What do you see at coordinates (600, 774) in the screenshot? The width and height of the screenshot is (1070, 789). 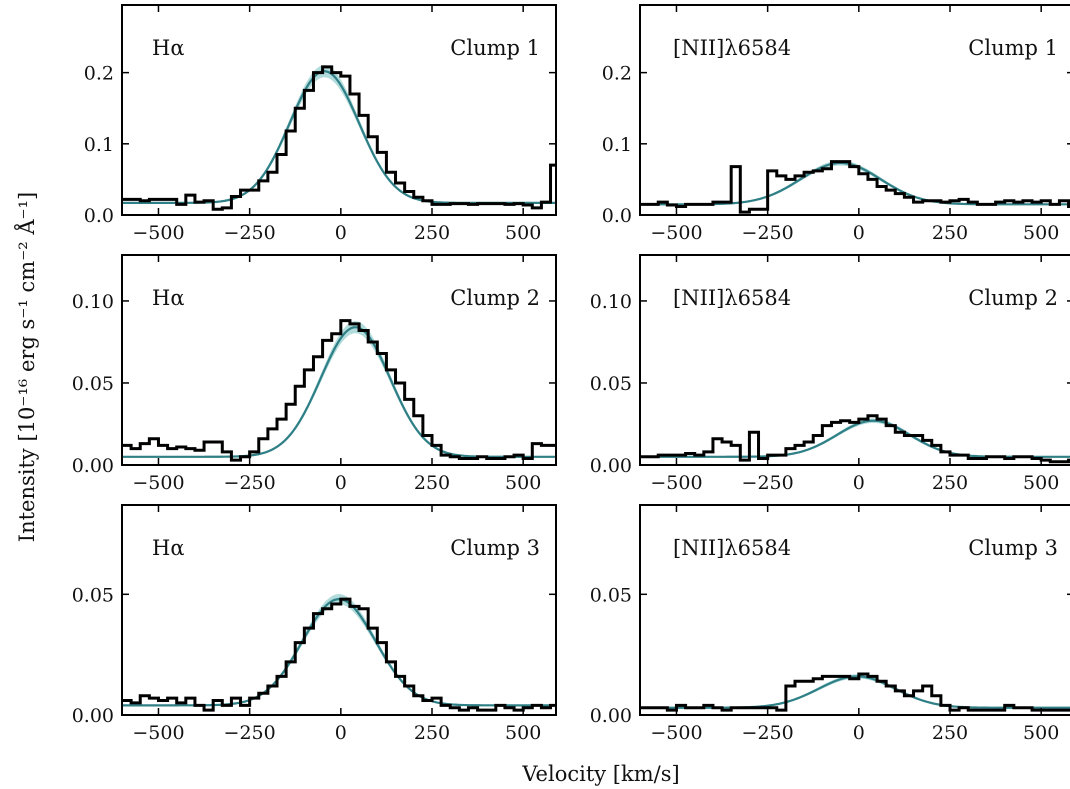 I see `x-axis-title: Velocity [km/s]` at bounding box center [600, 774].